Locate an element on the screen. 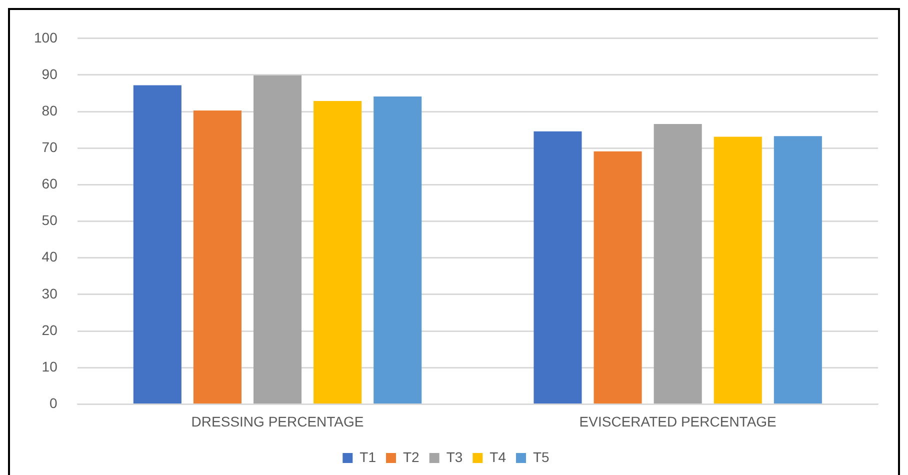 The height and width of the screenshot is (475, 908). x-tick-label: EVISCERATED PERCENTAGE is located at coordinates (677, 421).